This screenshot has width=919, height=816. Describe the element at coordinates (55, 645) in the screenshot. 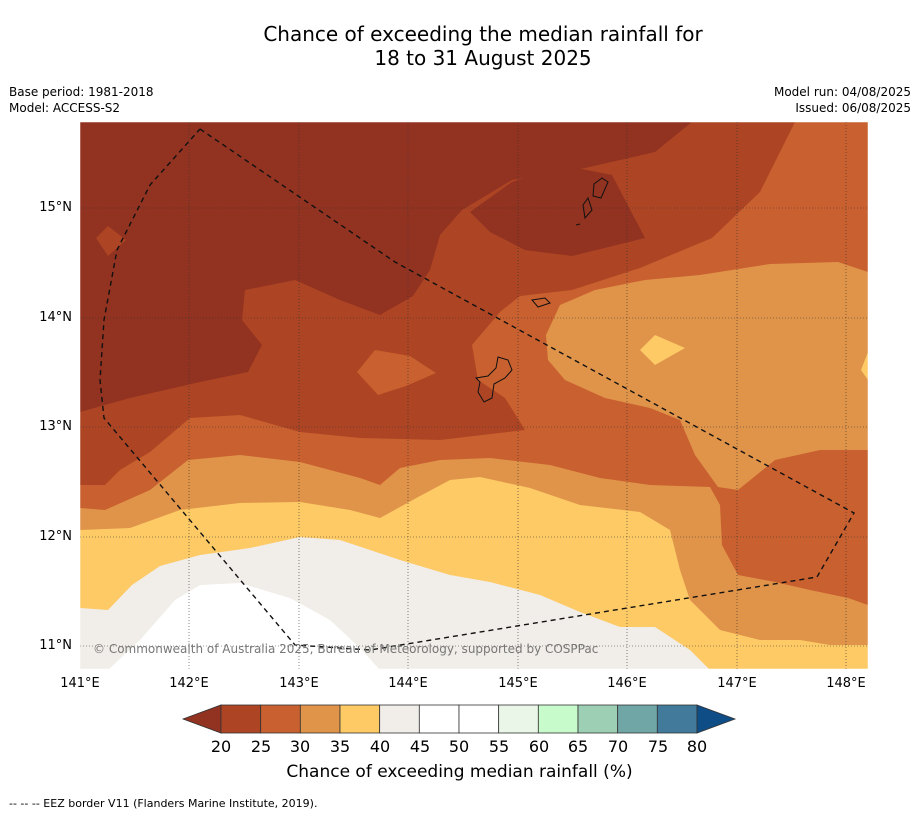

I see `lat-tick-11: 11°N` at that location.